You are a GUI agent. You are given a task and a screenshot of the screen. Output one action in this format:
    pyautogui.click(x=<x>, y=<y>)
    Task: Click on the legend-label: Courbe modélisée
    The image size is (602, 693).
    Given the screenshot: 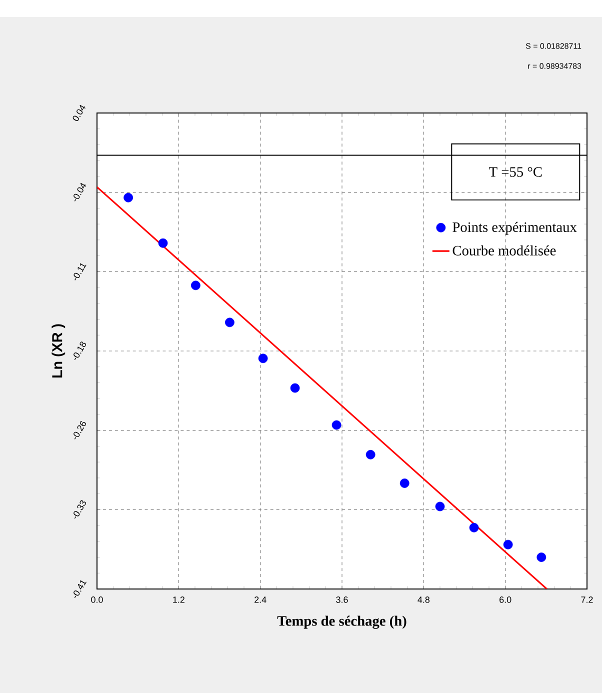 What is the action you would take?
    pyautogui.click(x=504, y=250)
    